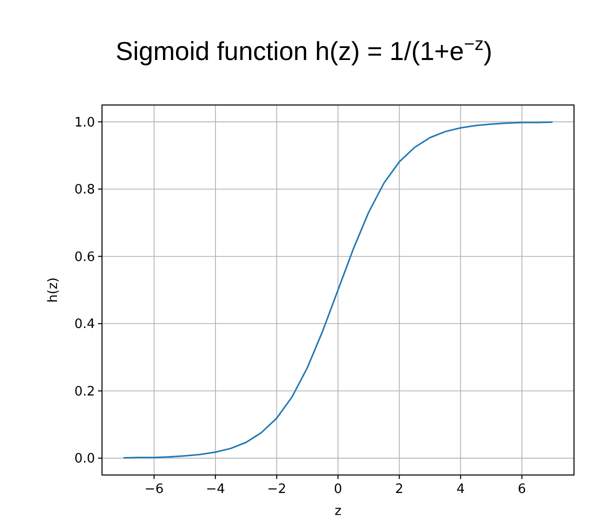  Describe the element at coordinates (338, 489) in the screenshot. I see `x-tick-label: 0` at that location.